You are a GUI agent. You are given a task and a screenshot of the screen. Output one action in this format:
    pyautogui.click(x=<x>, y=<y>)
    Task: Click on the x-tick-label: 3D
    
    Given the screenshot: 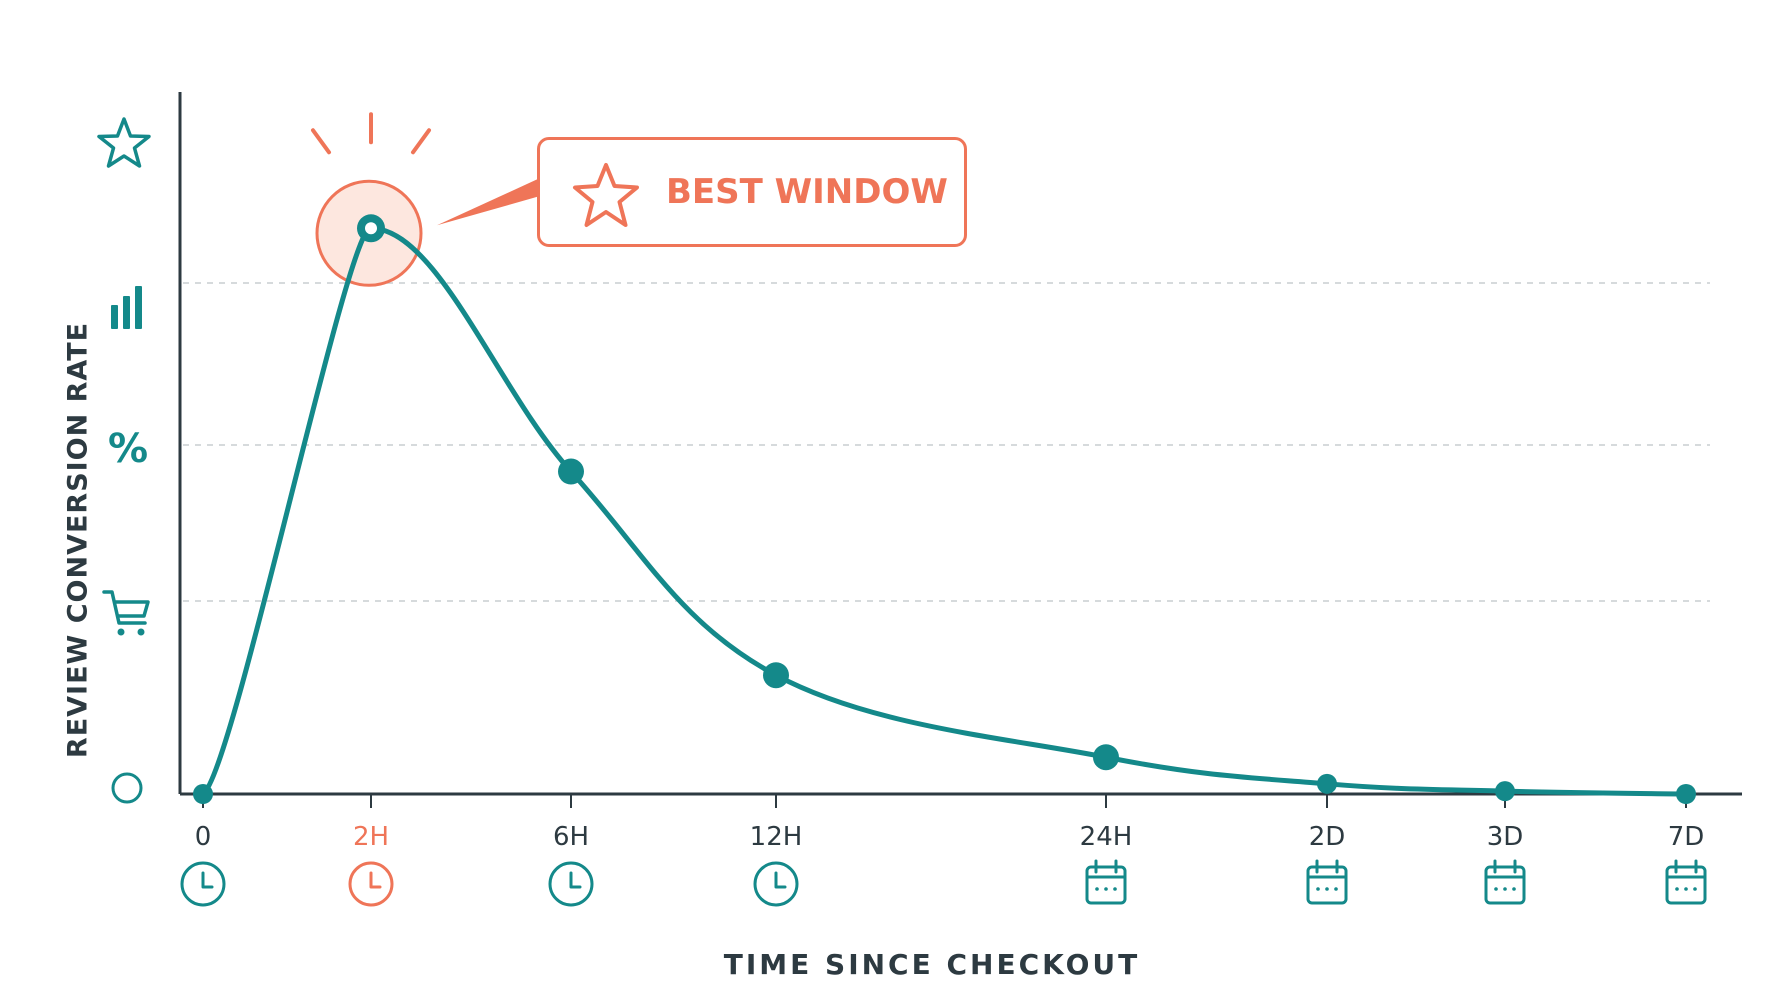 What is the action you would take?
    pyautogui.click(x=1505, y=837)
    